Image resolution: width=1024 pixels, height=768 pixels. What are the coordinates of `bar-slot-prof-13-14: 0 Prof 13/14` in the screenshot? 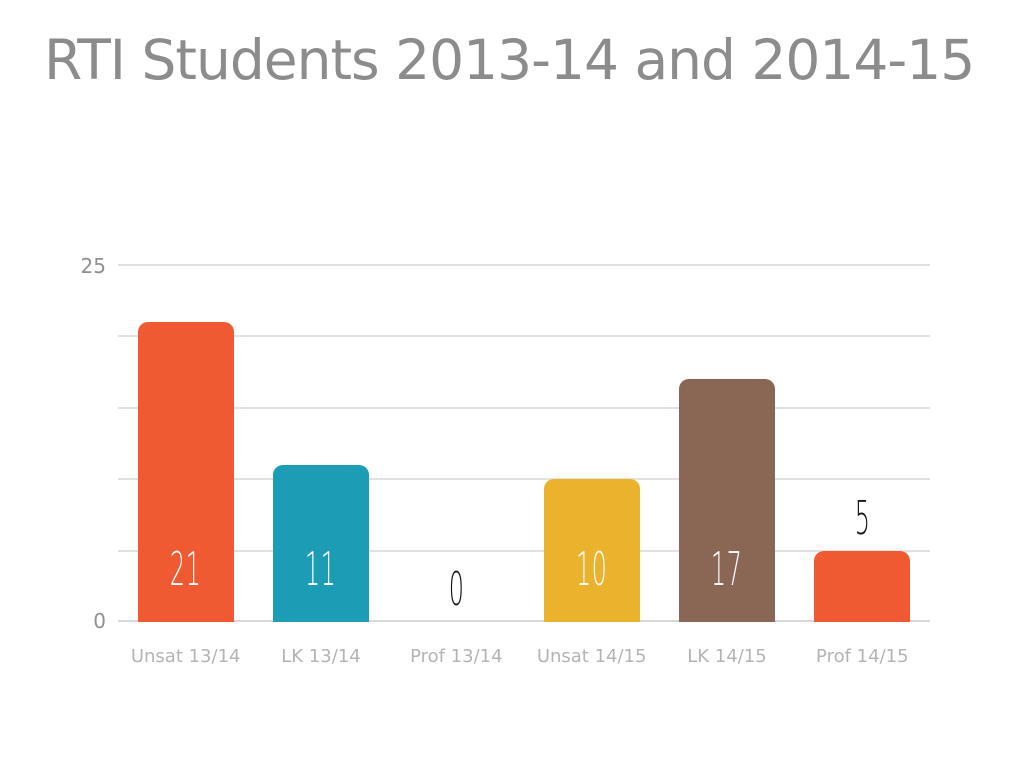 It's located at (456, 466).